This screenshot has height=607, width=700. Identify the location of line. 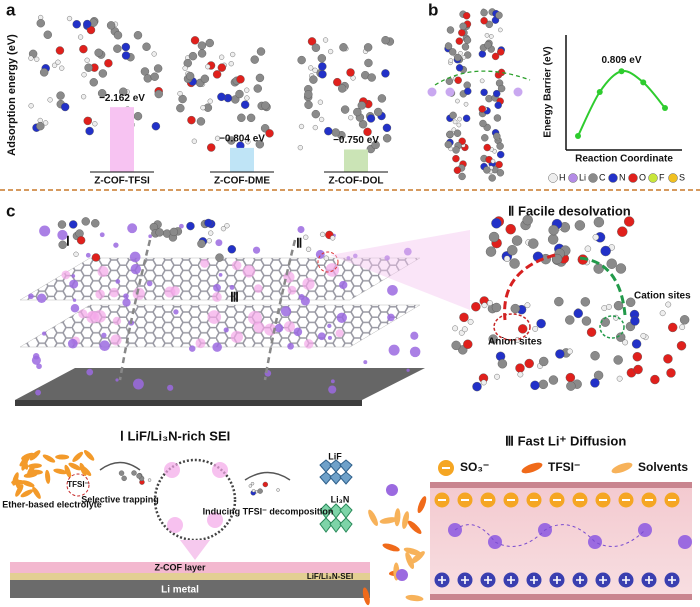
(621, 103).